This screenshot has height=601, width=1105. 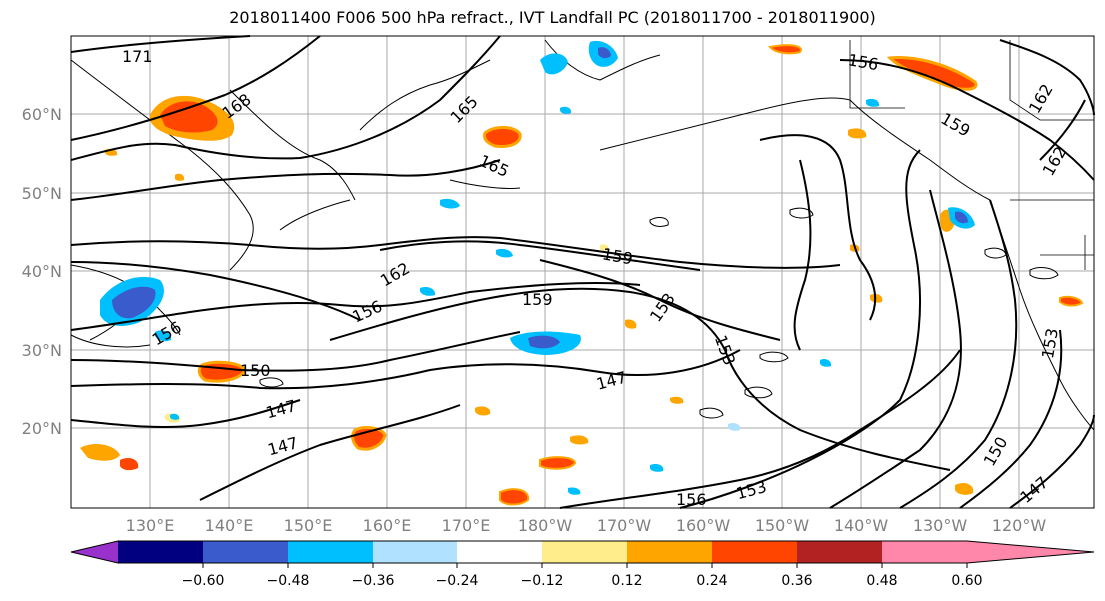 What do you see at coordinates (42, 428) in the screenshot?
I see `lat-label: 20°N` at bounding box center [42, 428].